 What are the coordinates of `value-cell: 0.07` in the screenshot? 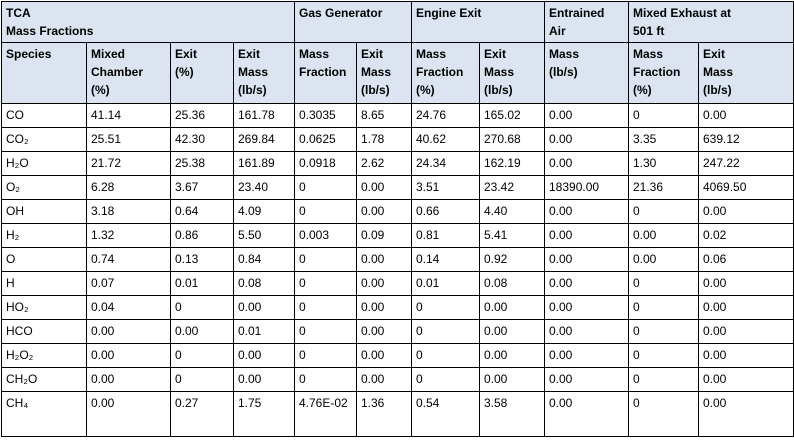 It's located at (128, 283).